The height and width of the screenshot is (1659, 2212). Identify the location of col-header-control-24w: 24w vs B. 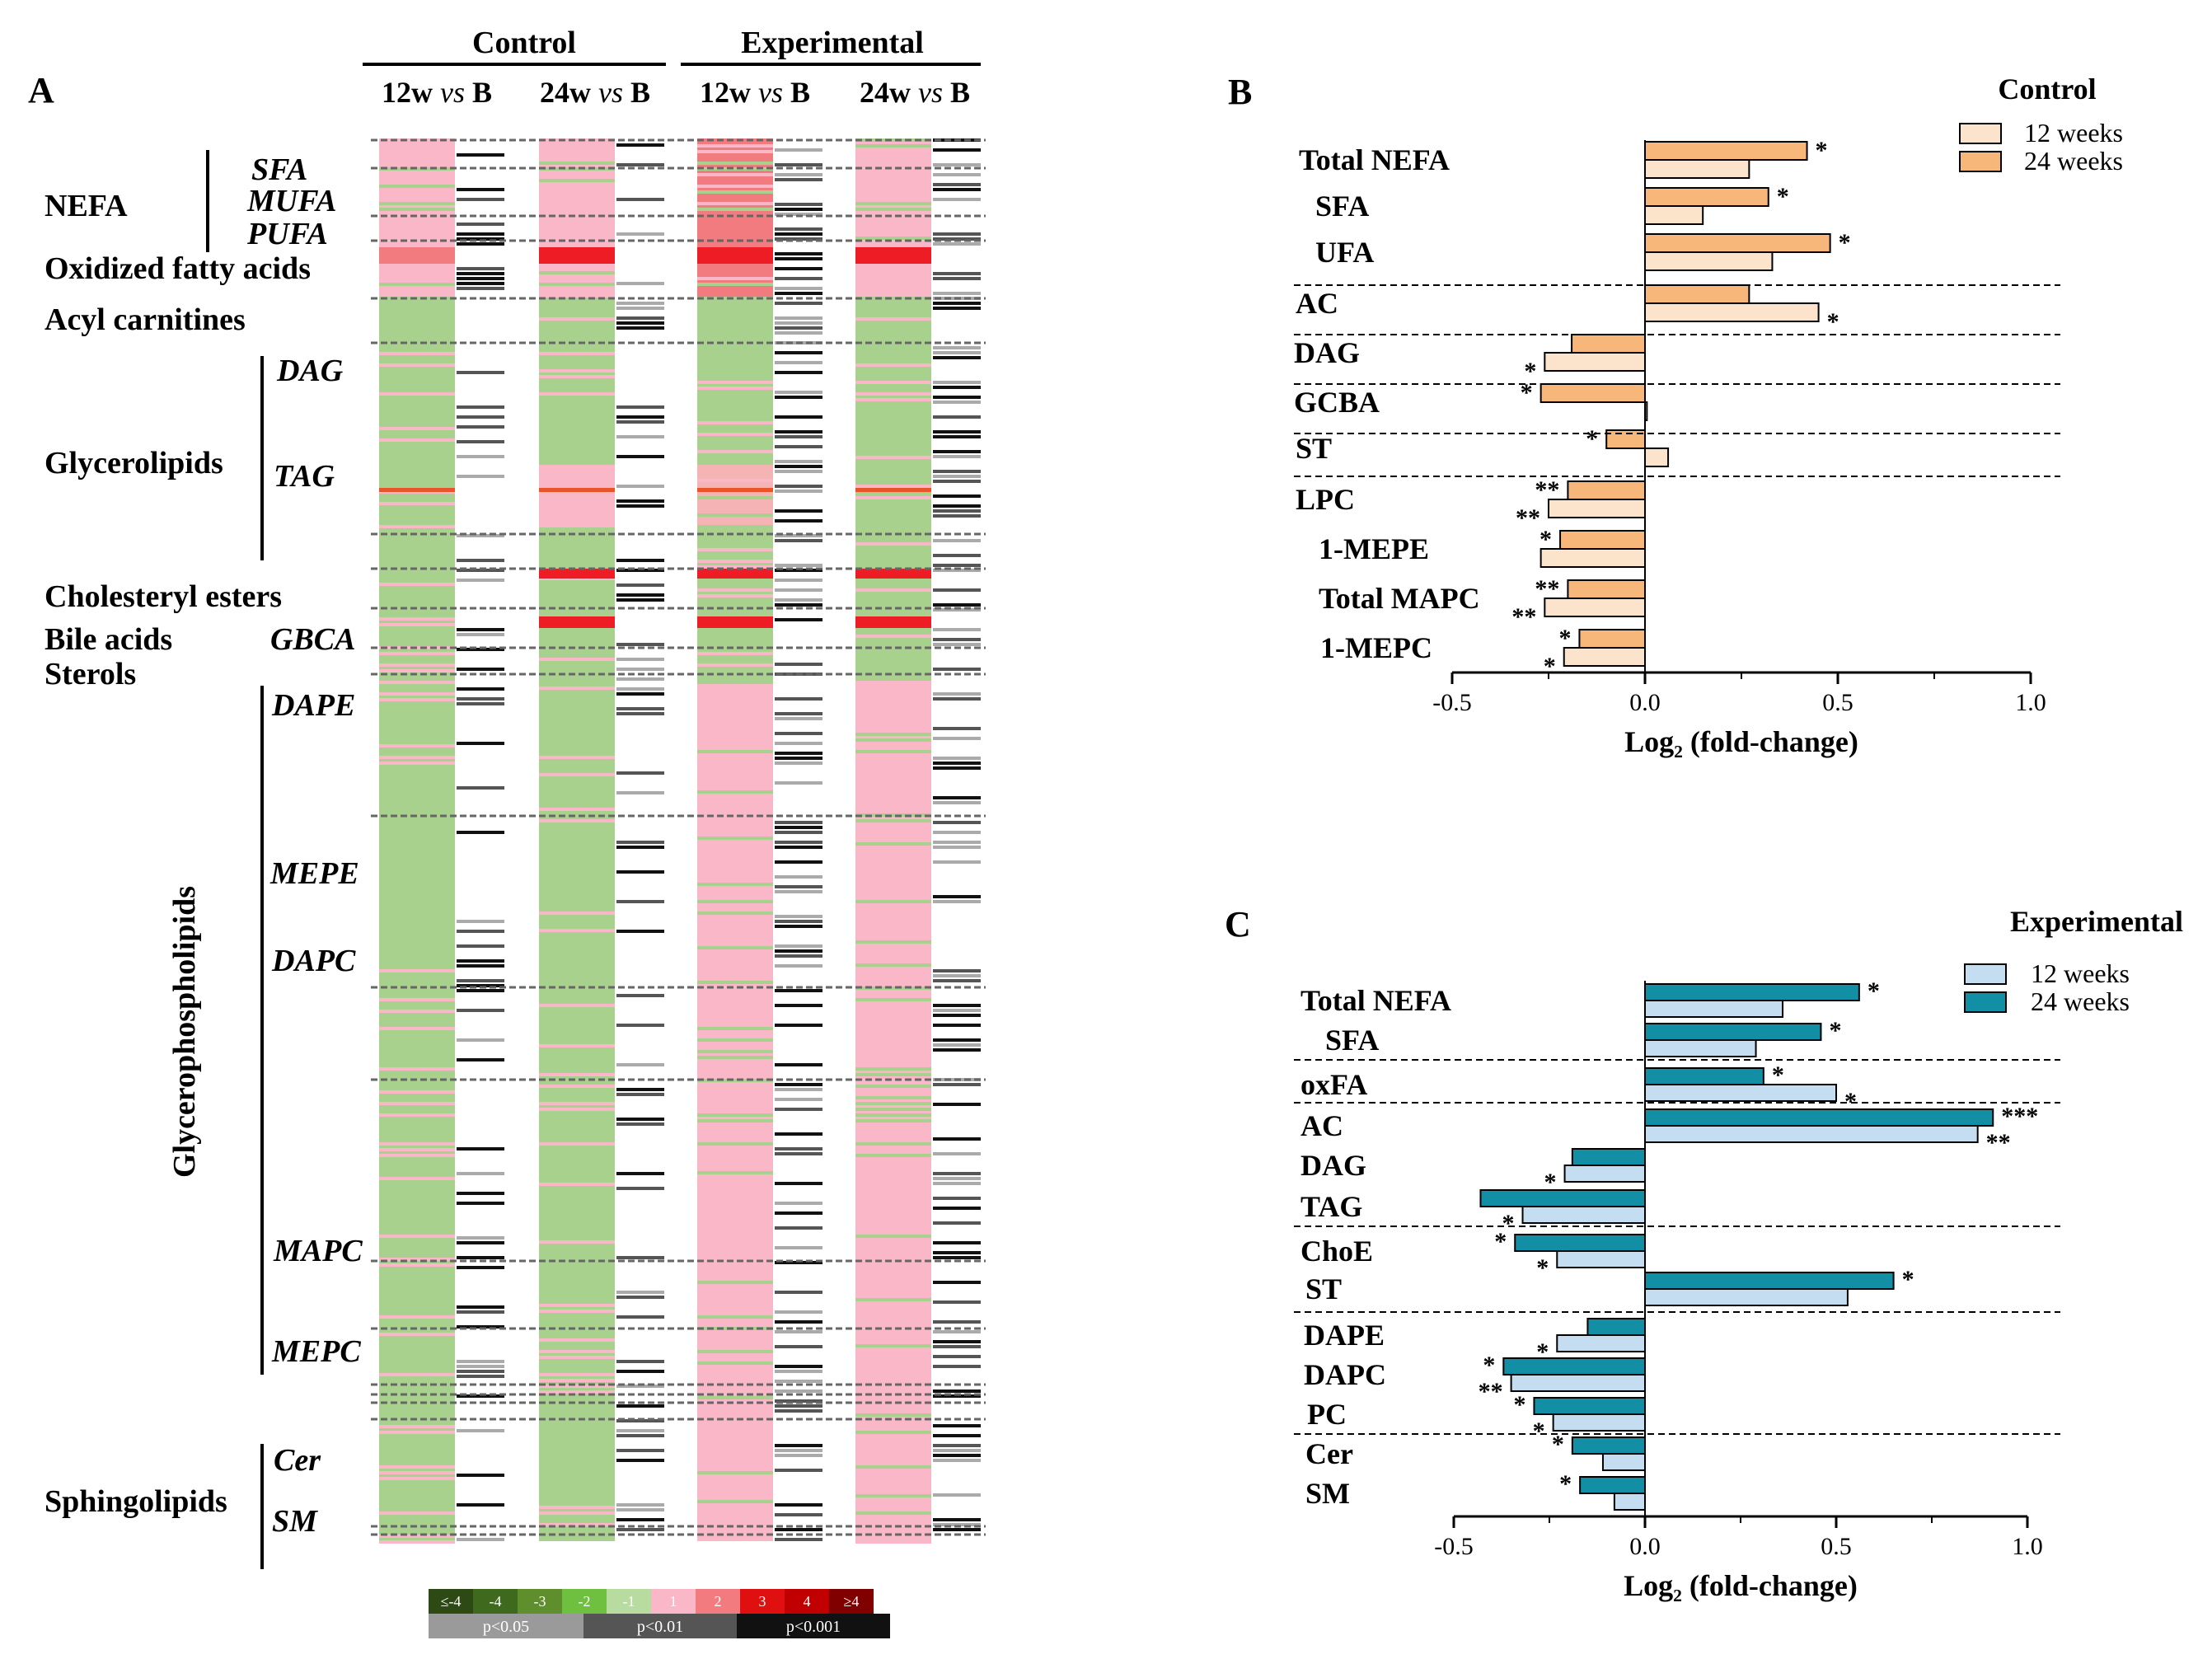
(595, 92).